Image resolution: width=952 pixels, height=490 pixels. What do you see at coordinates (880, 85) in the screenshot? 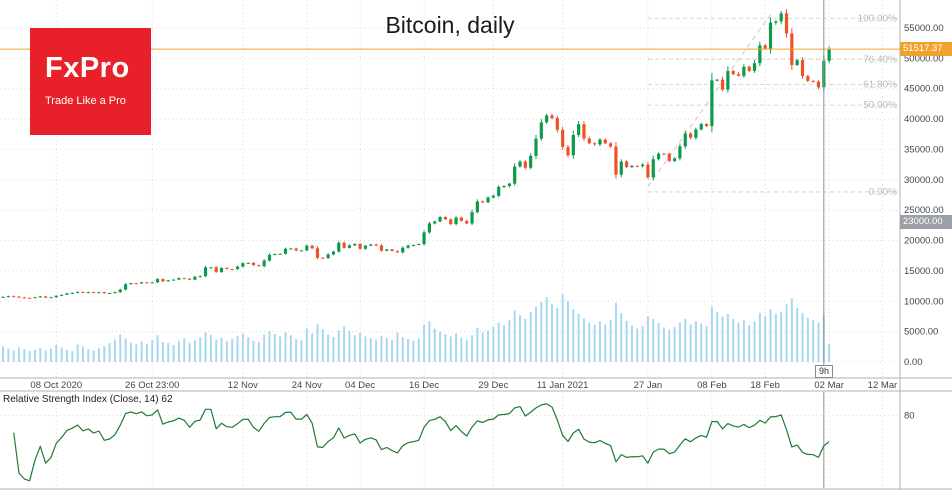
I see `svg-text: 61.80%` at bounding box center [880, 85].